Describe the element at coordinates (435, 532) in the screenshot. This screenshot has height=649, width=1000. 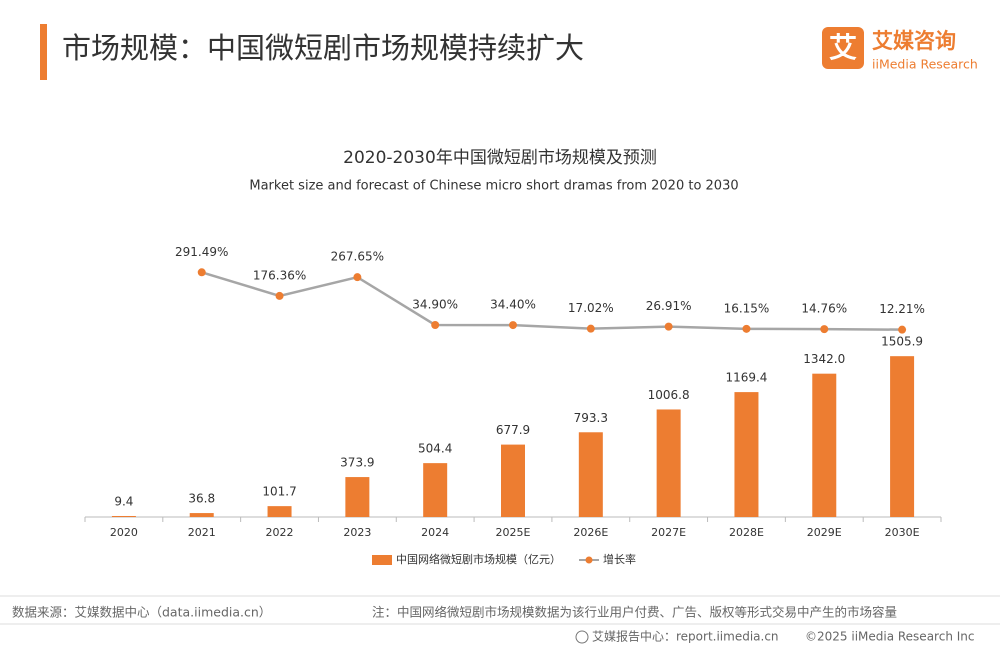
I see `x-tick-label: 2024` at that location.